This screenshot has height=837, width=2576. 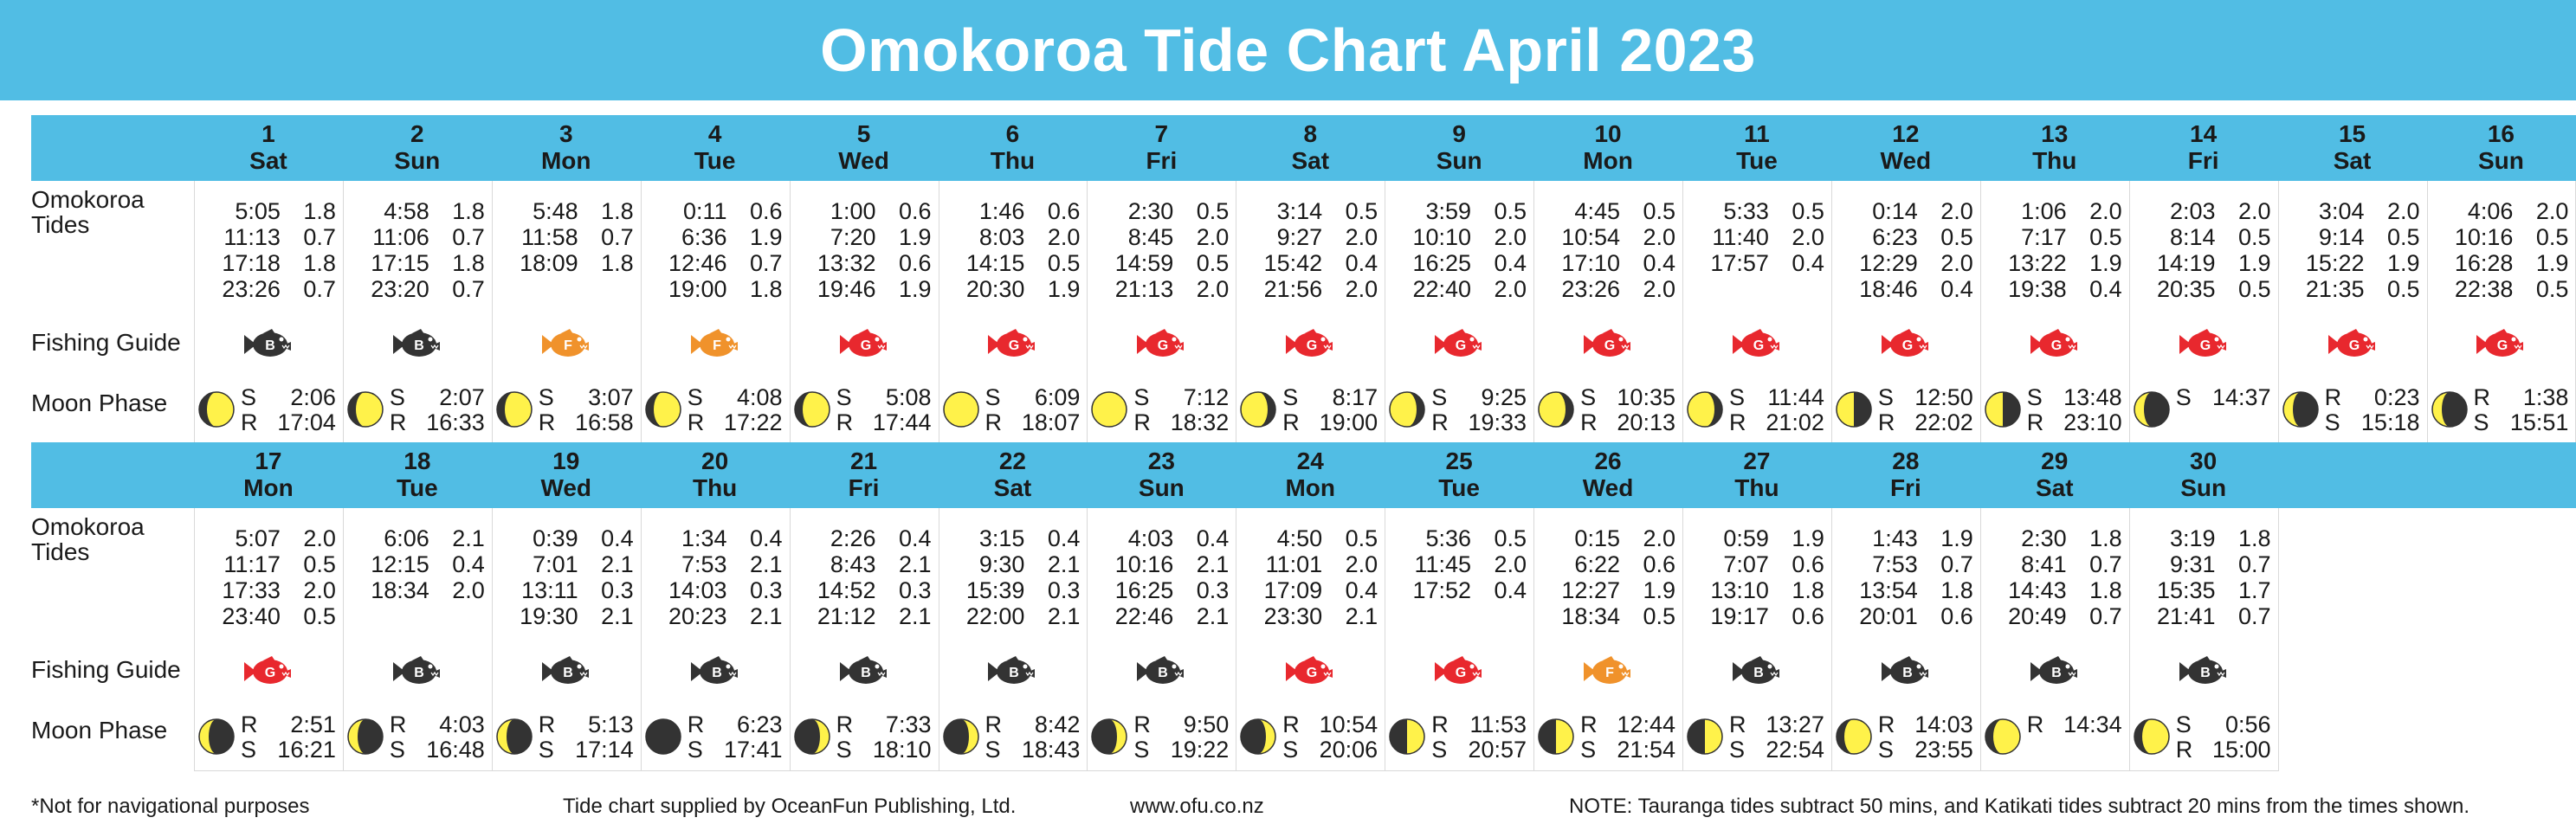 What do you see at coordinates (1756, 475) in the screenshot?
I see `day-header-cell: 27 Thu` at bounding box center [1756, 475].